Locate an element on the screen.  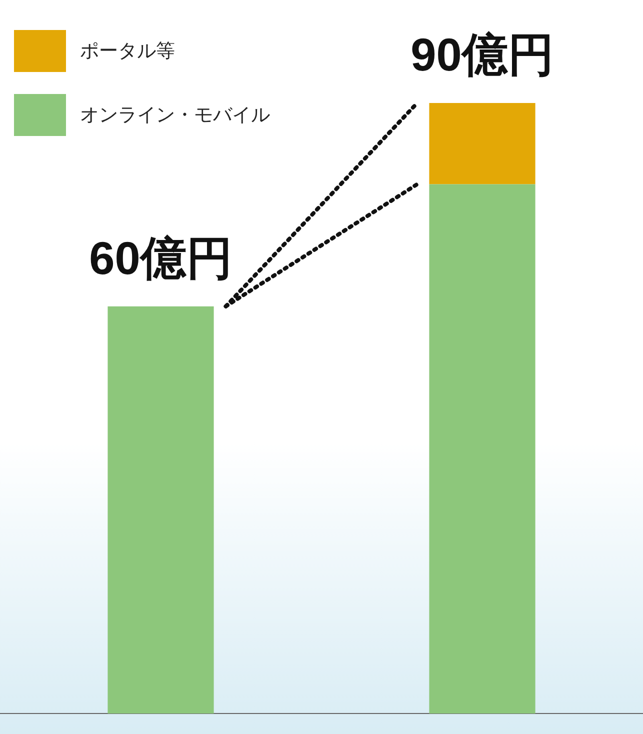
legend-label: ポータル等 is located at coordinates (127, 51).